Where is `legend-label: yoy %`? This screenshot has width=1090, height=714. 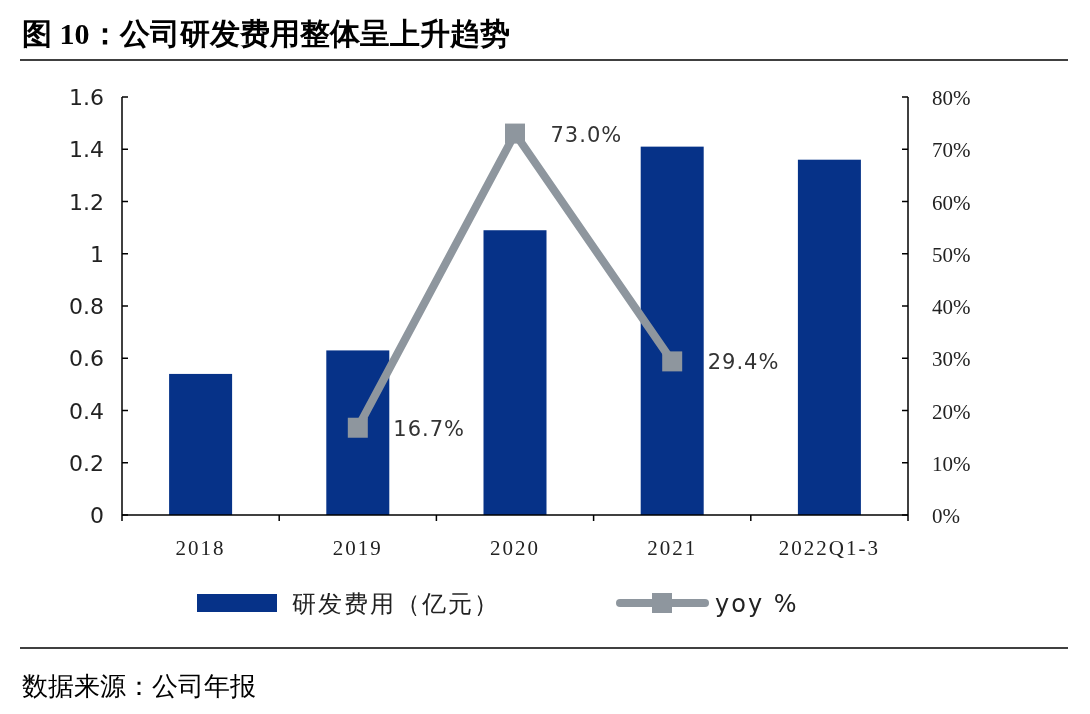 legend-label: yoy % is located at coordinates (757, 604).